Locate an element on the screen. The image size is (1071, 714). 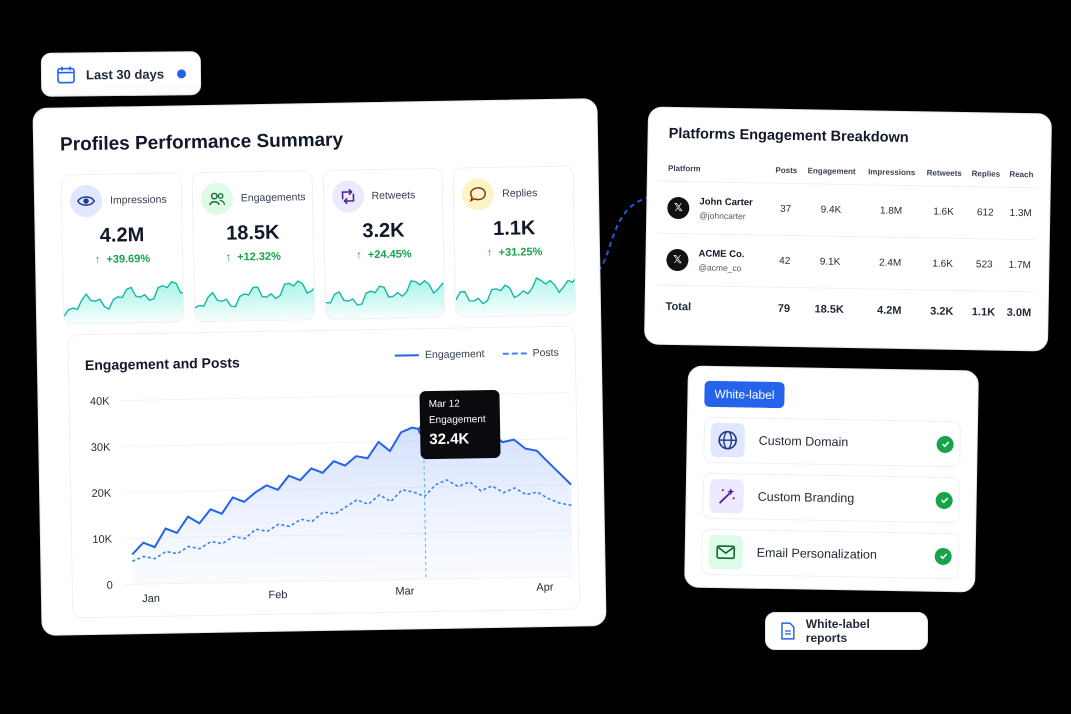
metric-label: Replies is located at coordinates (520, 193).